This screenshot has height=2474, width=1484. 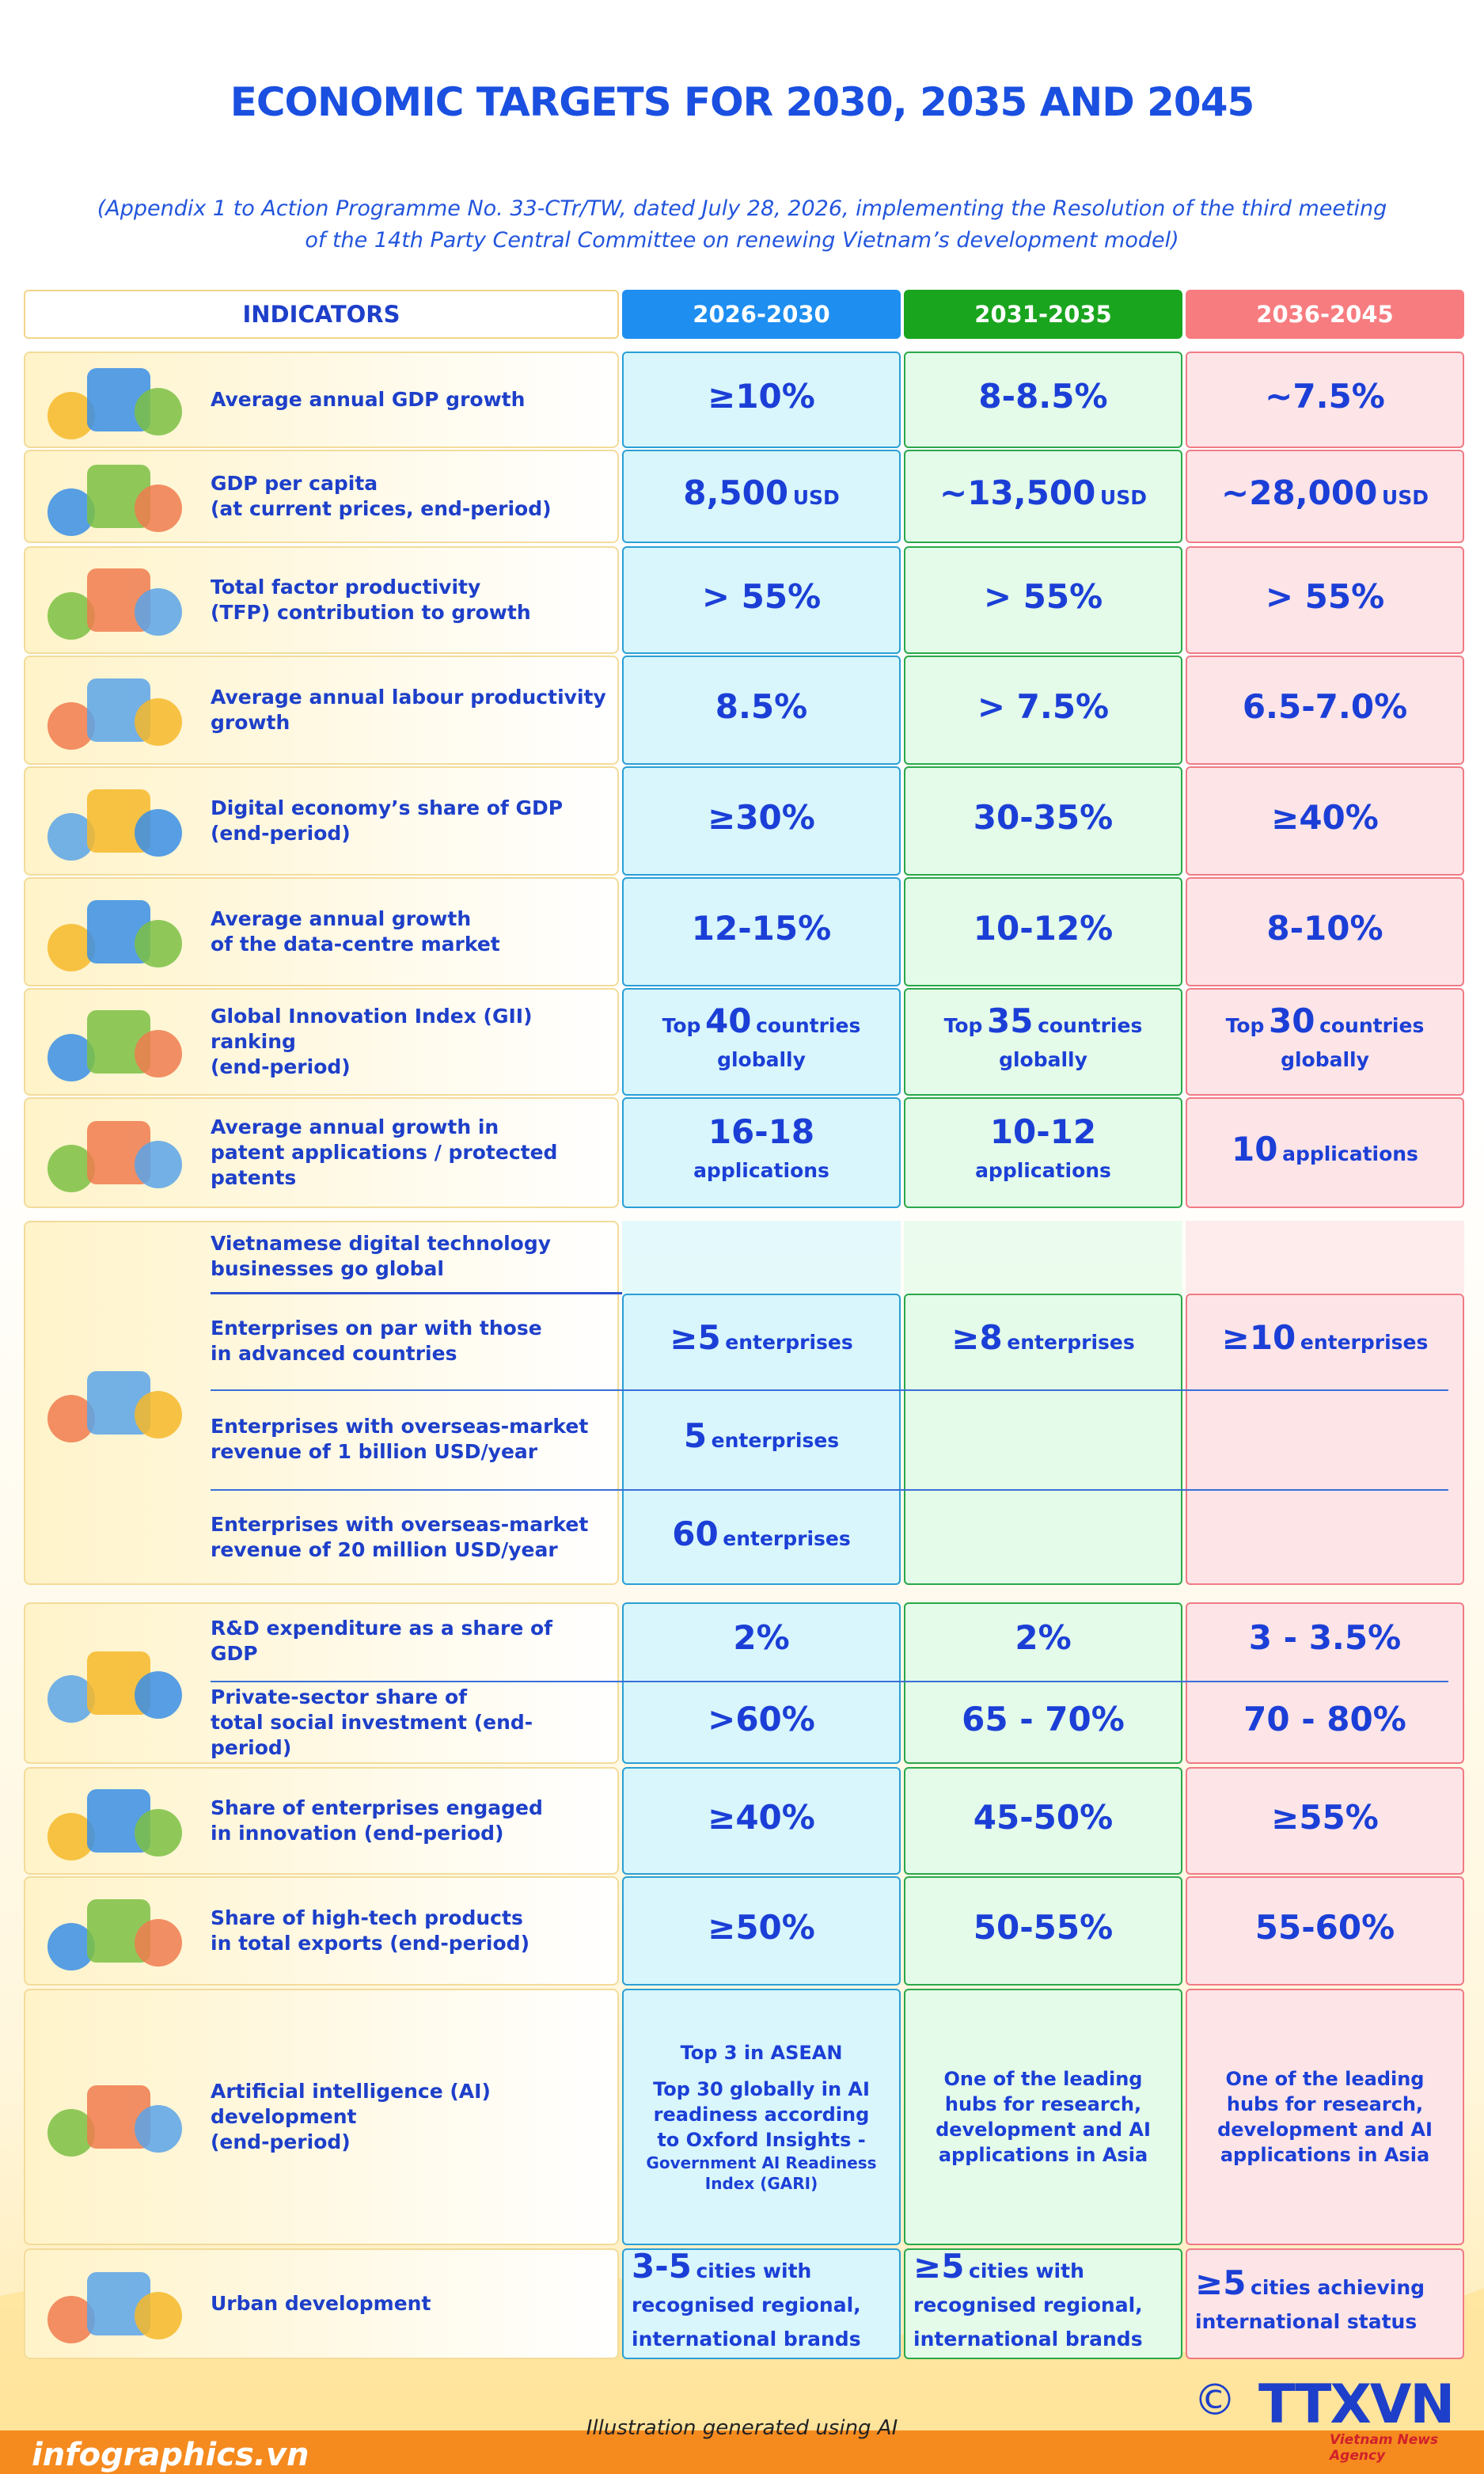 I want to click on cell-value-line: 16-18 applications, so click(x=761, y=1152).